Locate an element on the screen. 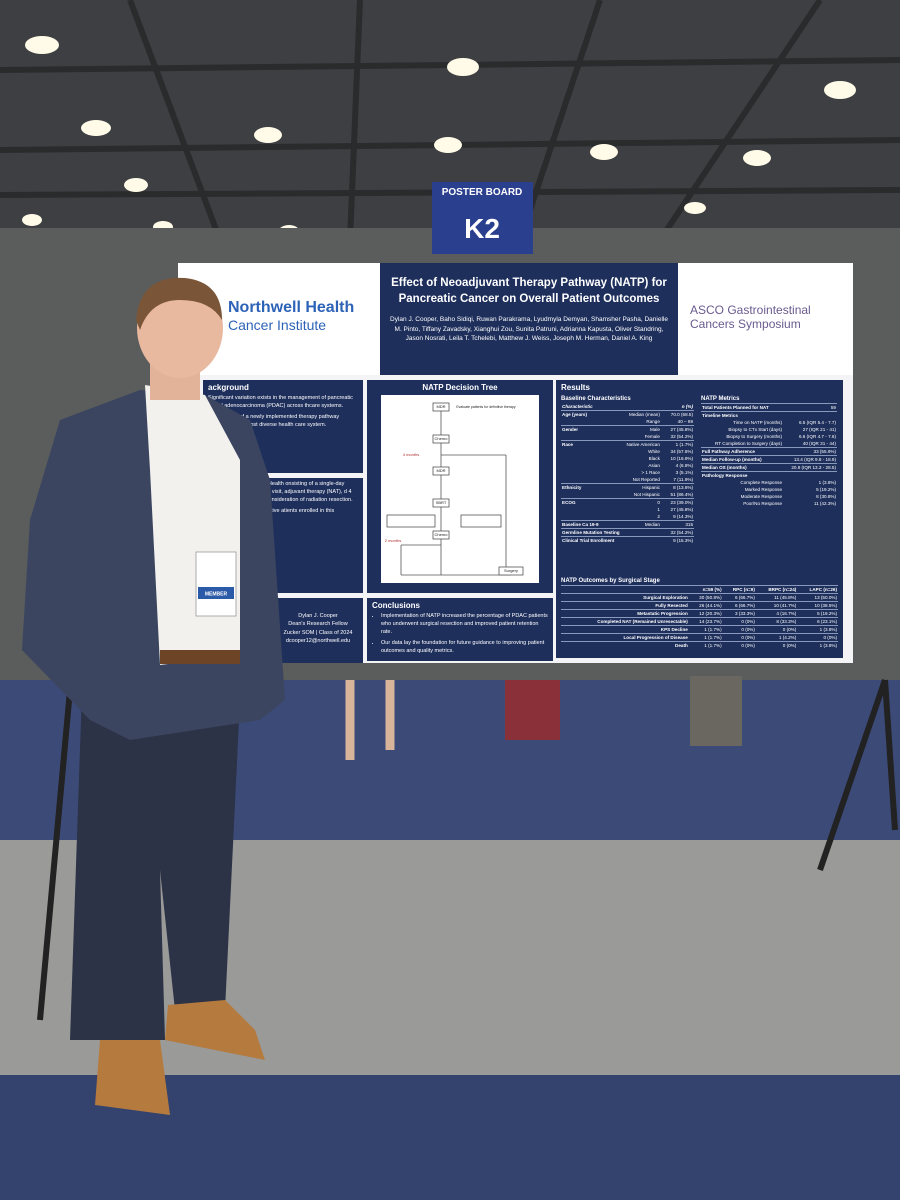 This screenshot has width=900, height=1200. table-row: White 34 (57.6%) is located at coordinates (627, 451).